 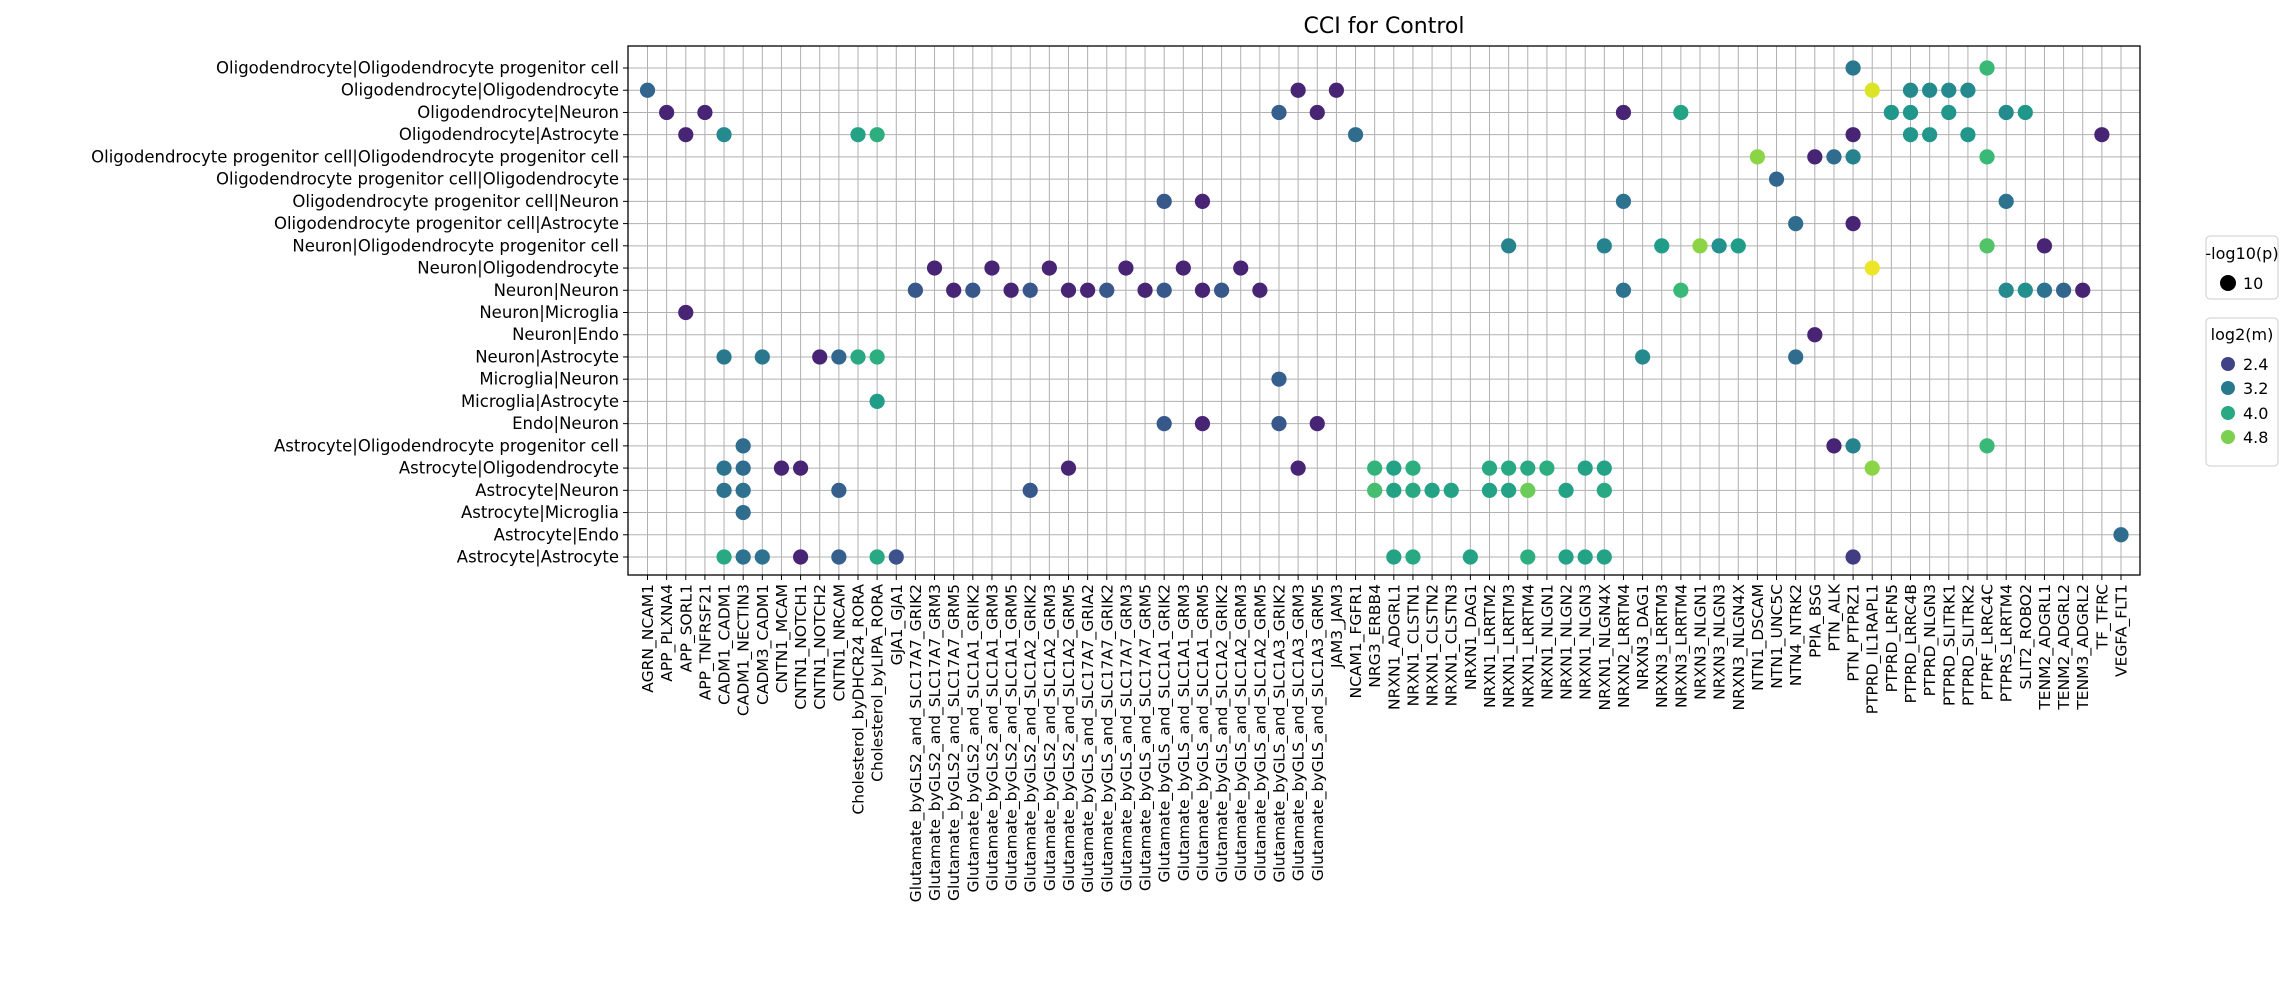 I want to click on size-legend-title: -log10(p), so click(x=2241, y=253).